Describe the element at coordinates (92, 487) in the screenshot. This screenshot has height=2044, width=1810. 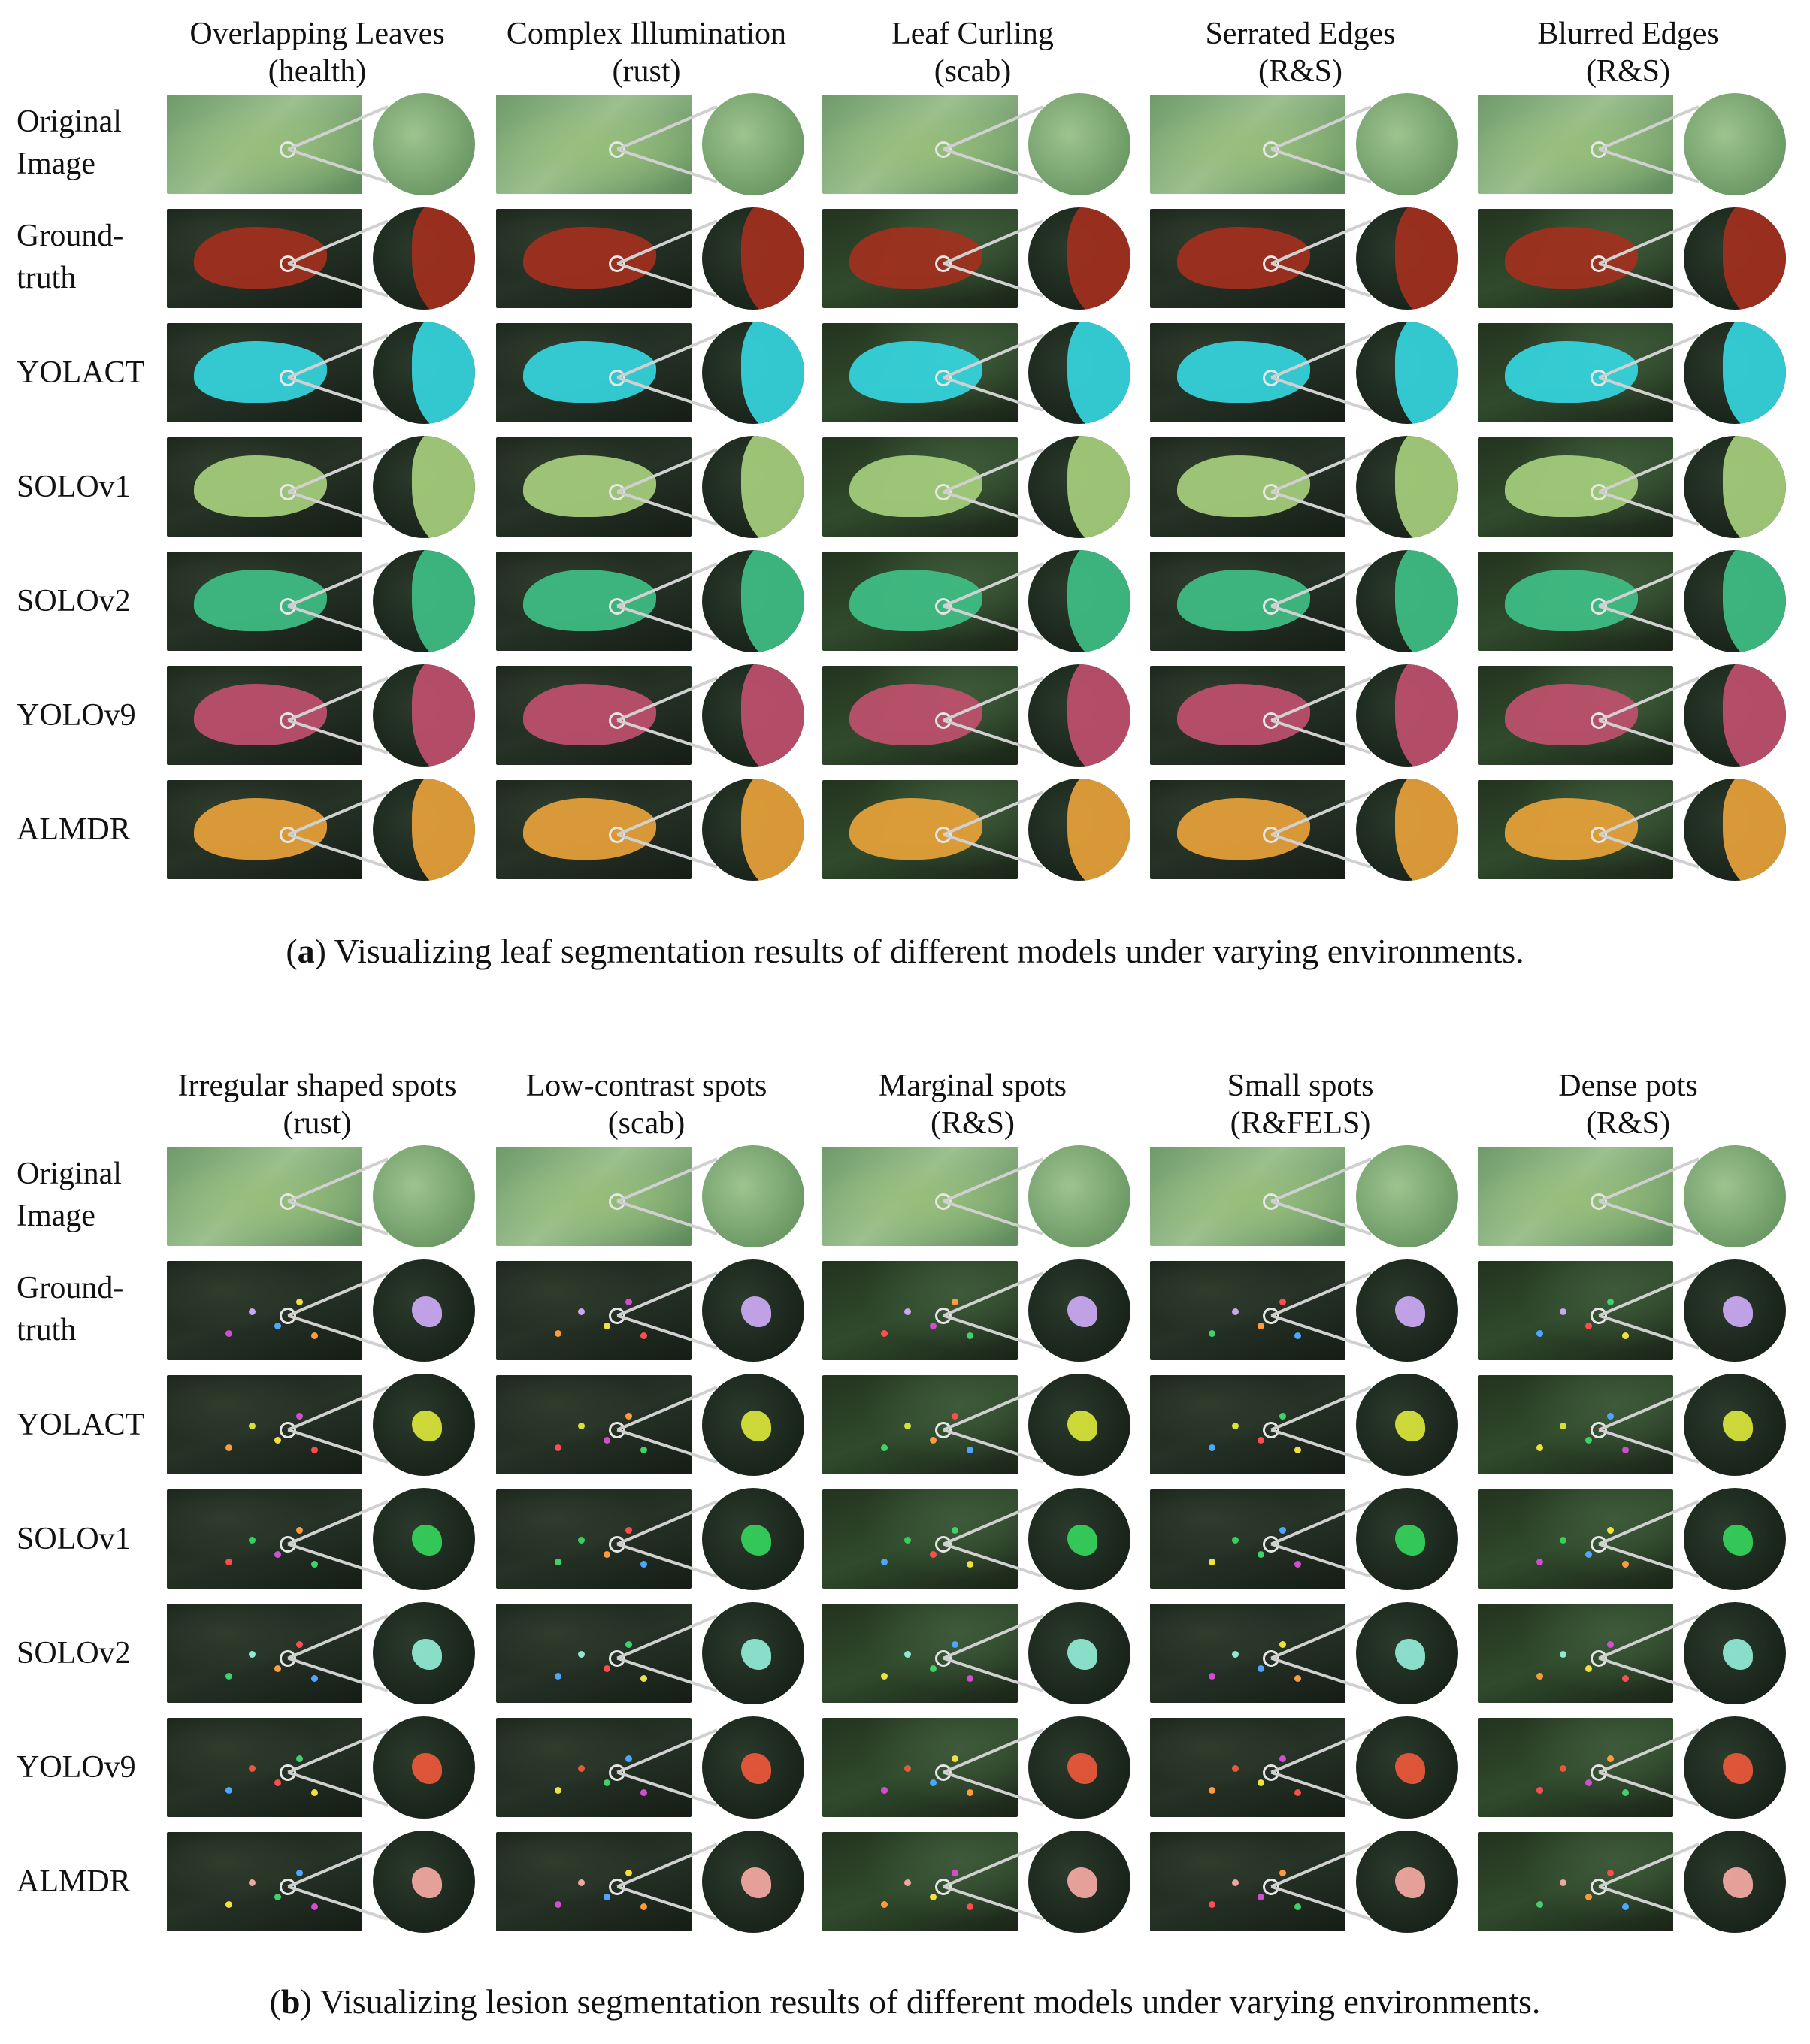
I see `row-label: SOLOv1` at that location.